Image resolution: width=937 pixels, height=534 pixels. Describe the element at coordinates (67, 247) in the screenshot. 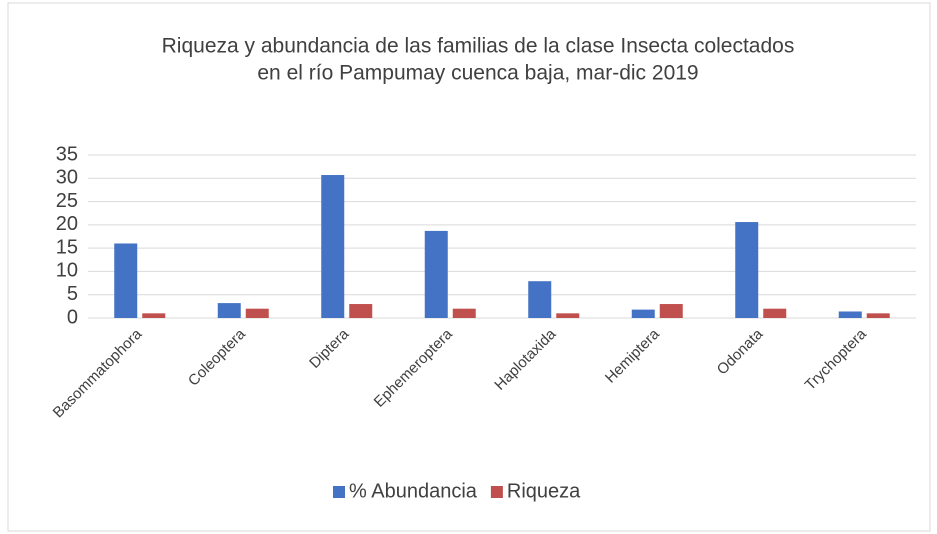

I see `y-tick-label: 15` at that location.